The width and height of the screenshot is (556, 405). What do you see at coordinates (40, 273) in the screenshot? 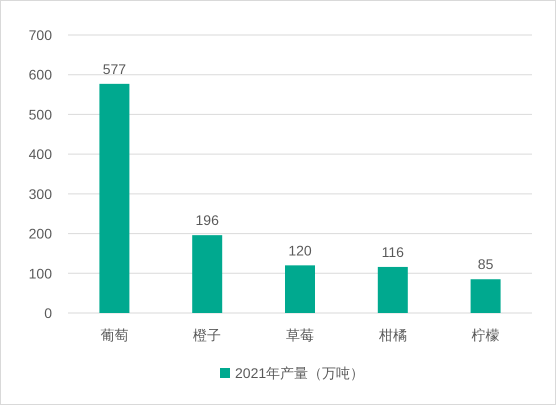
I see `y-tick-label: 100` at bounding box center [40, 273].